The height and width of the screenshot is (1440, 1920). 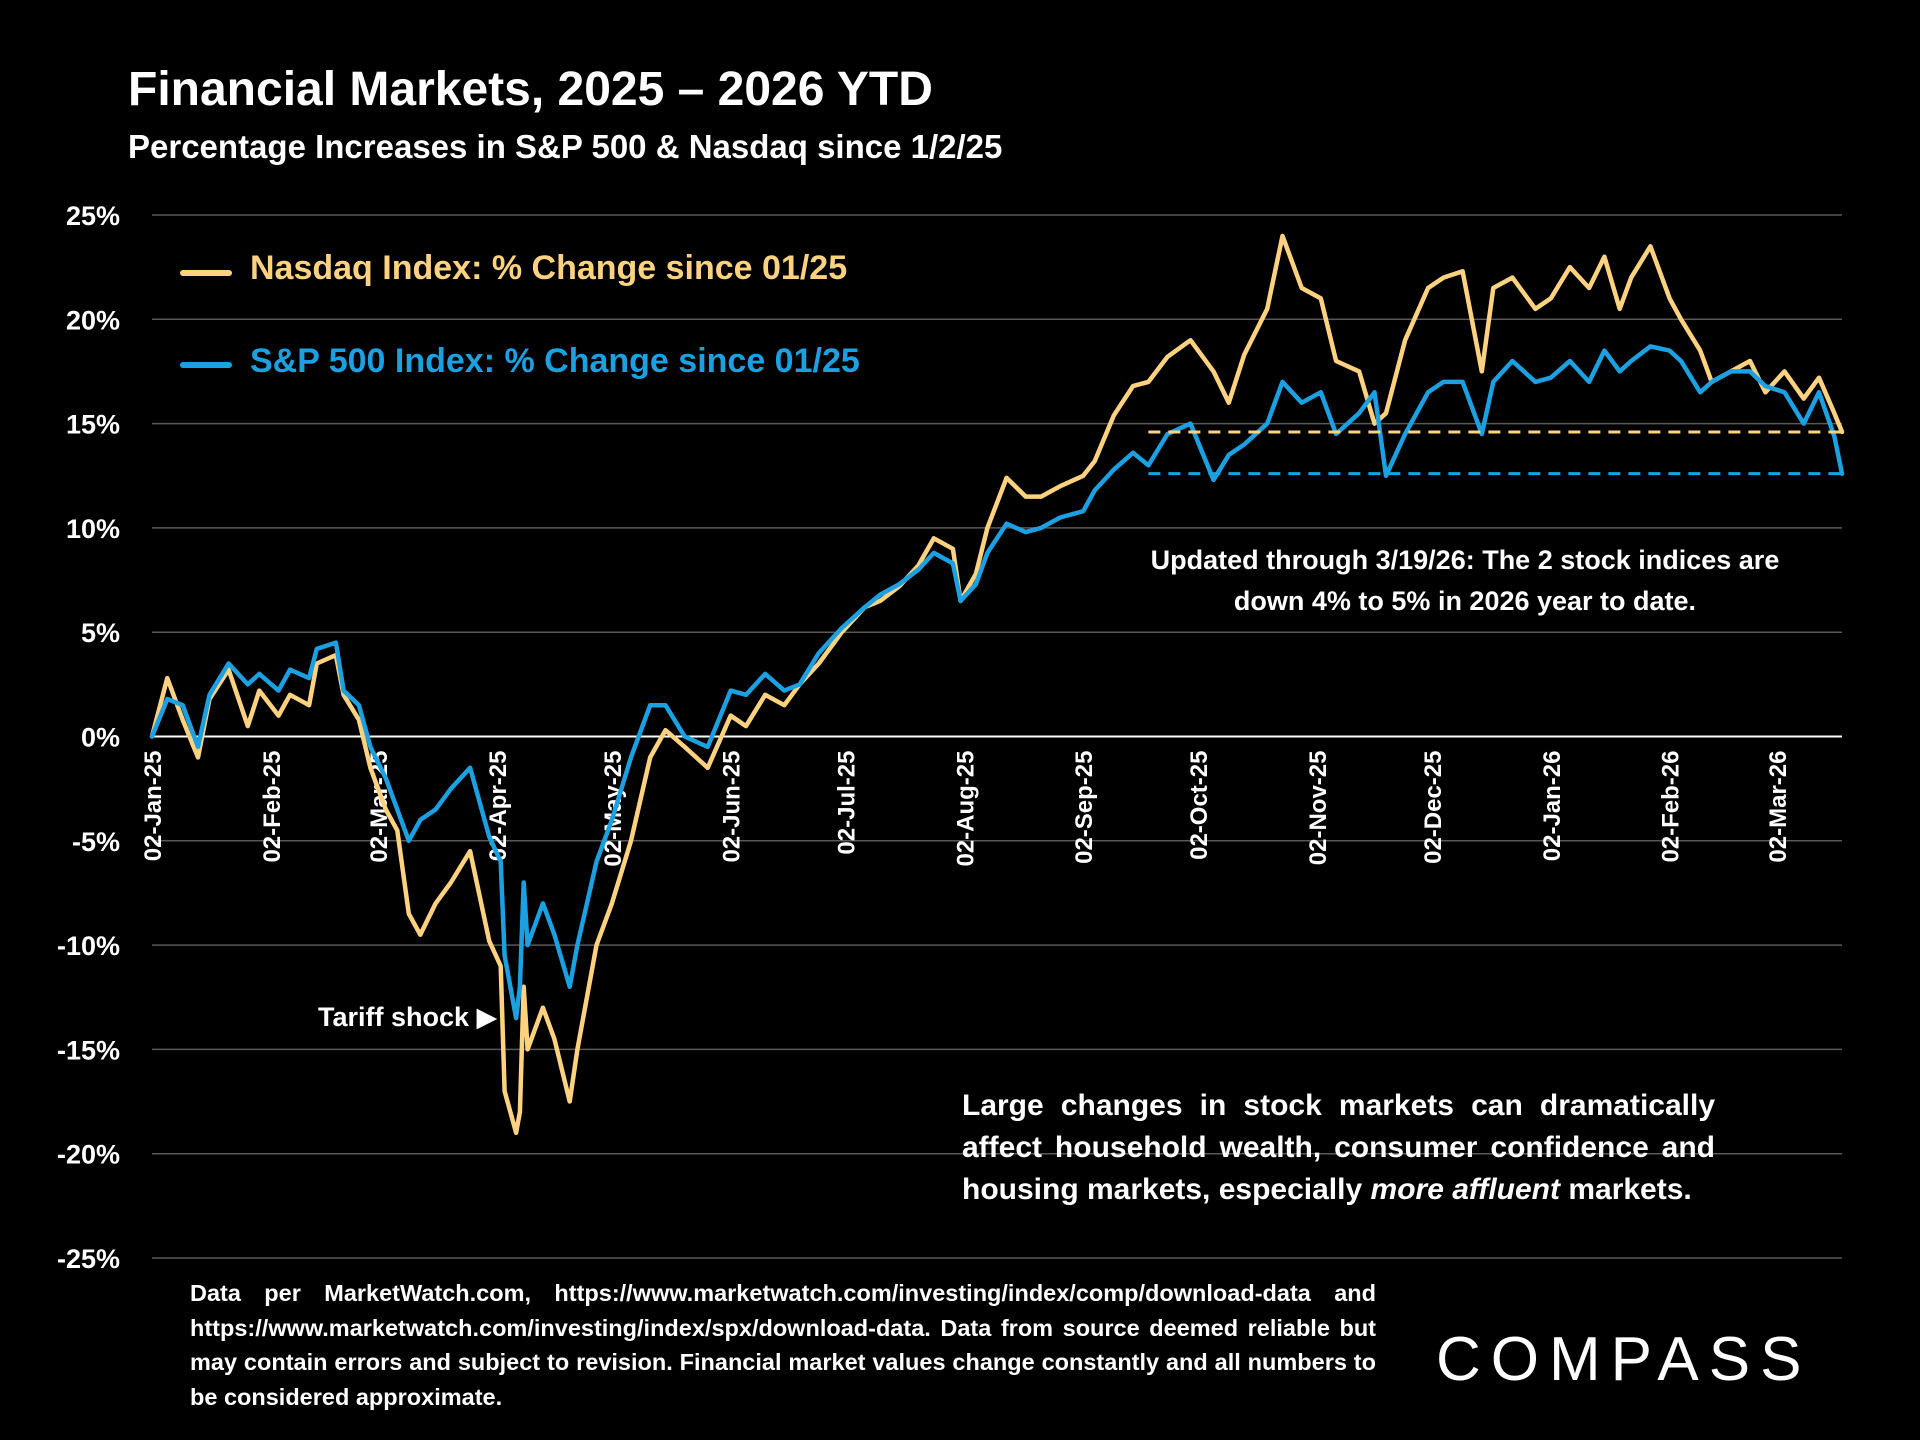 I want to click on x-tick-label: 02-Mar-26, so click(x=1778, y=807).